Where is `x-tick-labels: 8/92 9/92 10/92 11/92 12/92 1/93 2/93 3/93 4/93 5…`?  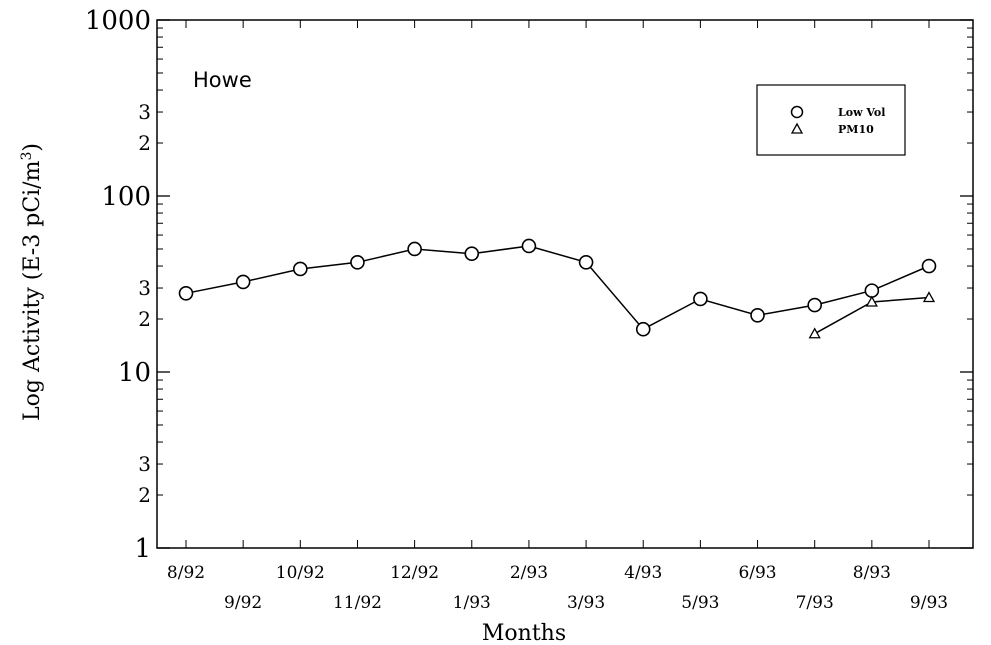
x-tick-labels: 8/92 9/92 10/92 11/92 12/92 1/93 2/93 3/93 4/93 5… is located at coordinates (557, 588).